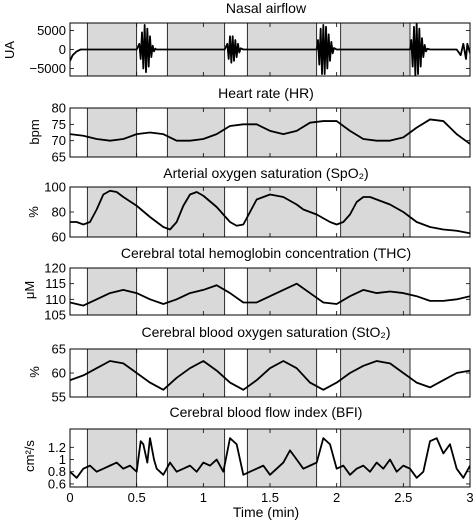  I want to click on x-tick-label: 1.5, so click(270, 497).